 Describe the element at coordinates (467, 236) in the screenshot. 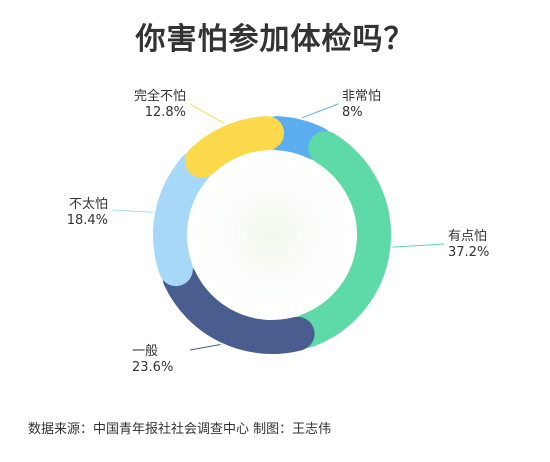

I see `slice-label-有点怕: 有点怕` at that location.